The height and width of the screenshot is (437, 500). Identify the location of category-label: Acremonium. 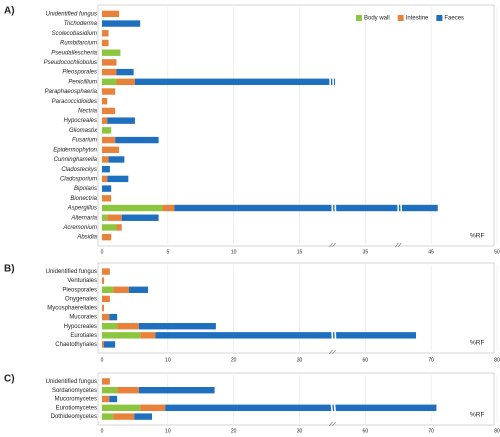
(79, 228).